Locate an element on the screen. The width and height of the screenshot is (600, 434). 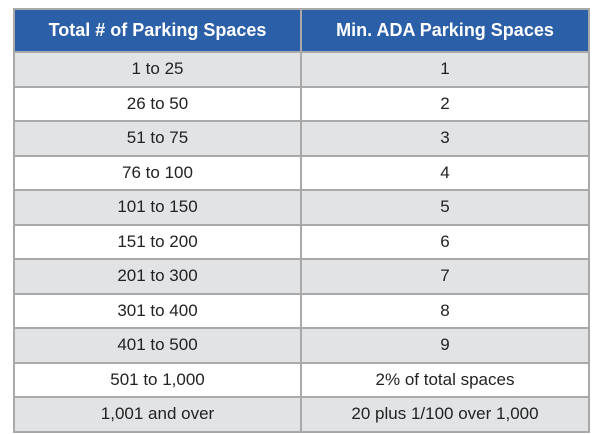
ada-spaces-cell: 2% of total spaces is located at coordinates (445, 379).